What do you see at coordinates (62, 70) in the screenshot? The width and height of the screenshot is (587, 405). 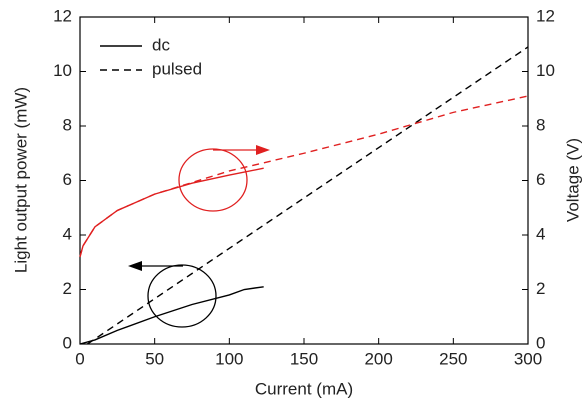 I see `y-tick-label: 10` at bounding box center [62, 70].